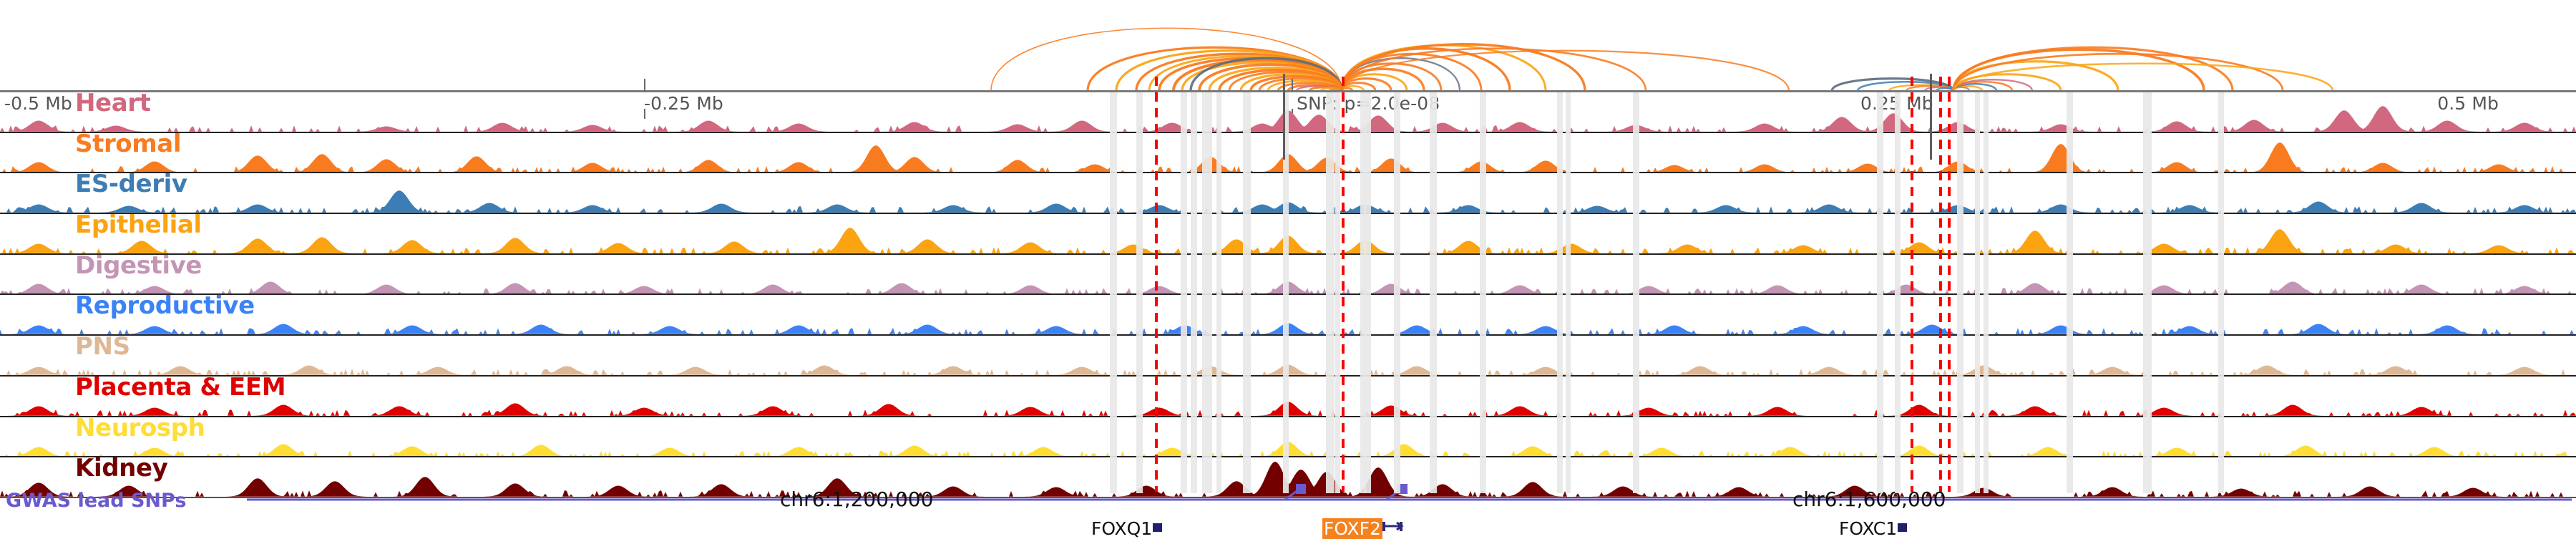 Image resolution: width=2576 pixels, height=539 pixels. What do you see at coordinates (180, 389) in the screenshot?
I see `track-label: Placenta & EEM` at bounding box center [180, 389].